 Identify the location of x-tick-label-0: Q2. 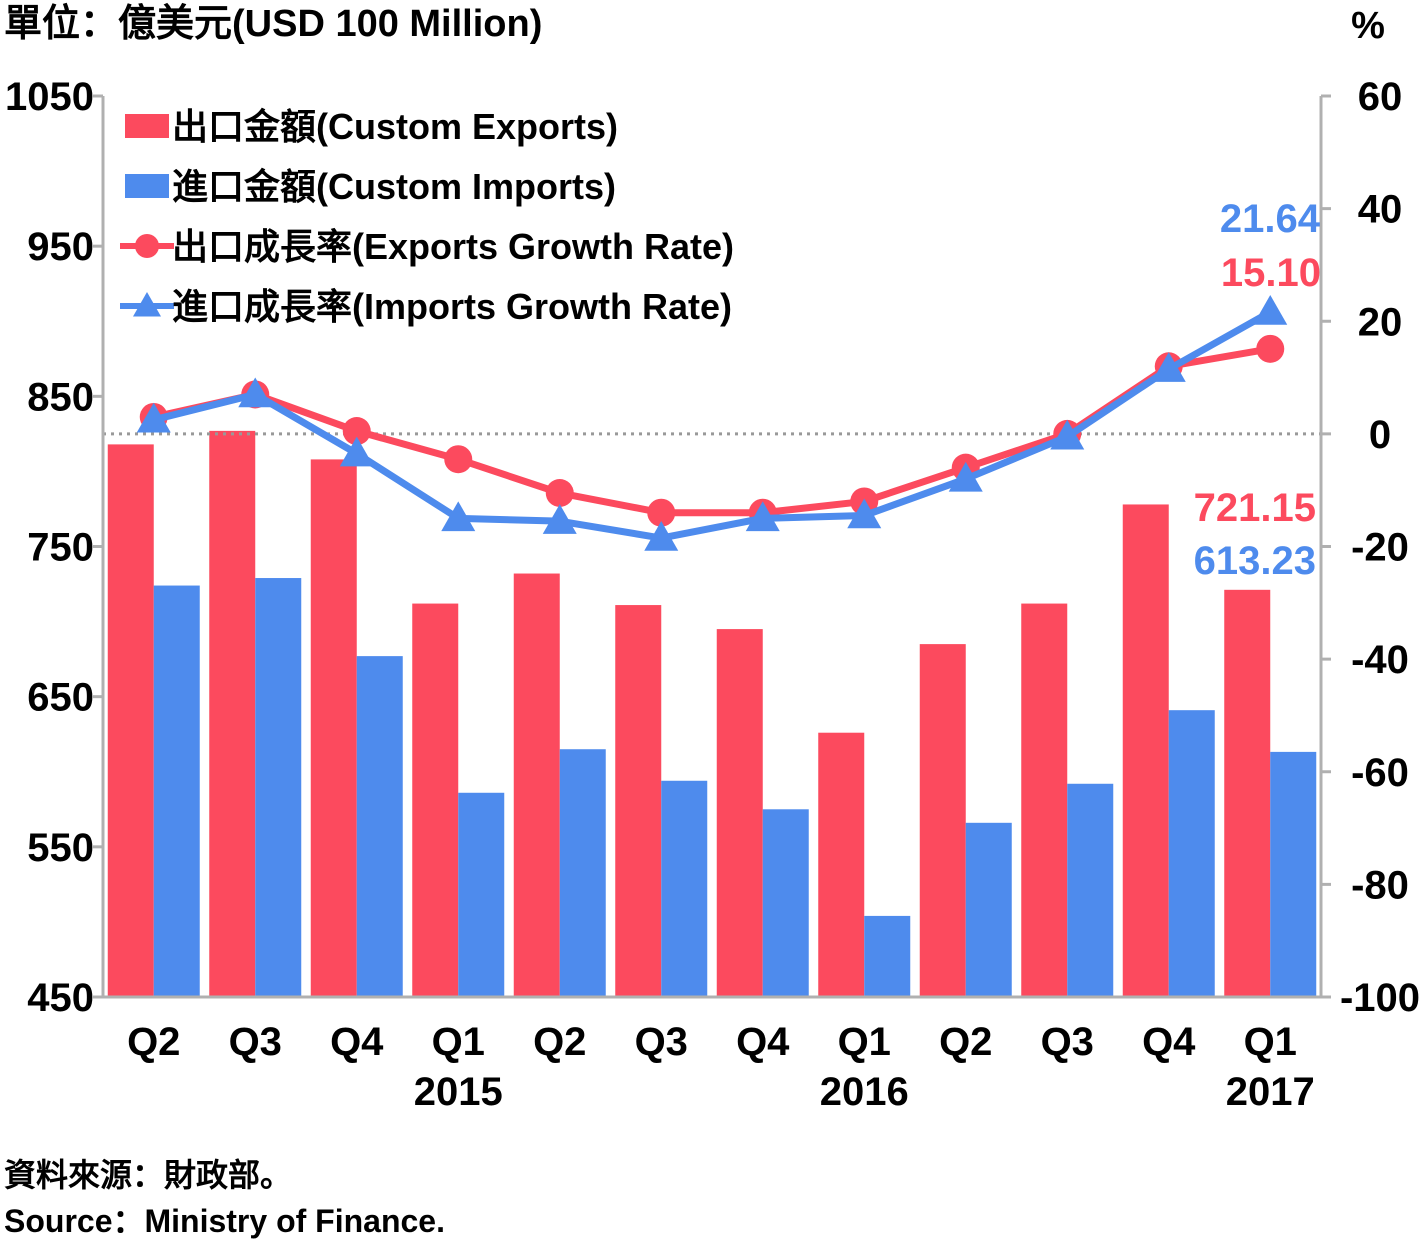
(153, 1042).